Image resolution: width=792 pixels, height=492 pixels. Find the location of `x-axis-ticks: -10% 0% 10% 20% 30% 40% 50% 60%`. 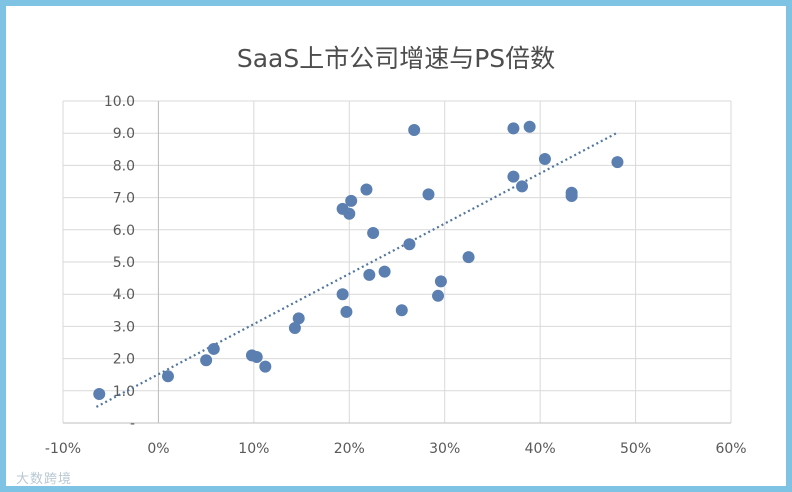

x-axis-ticks: -10% 0% 10% 20% 30% 40% 50% 60% is located at coordinates (396, 449).